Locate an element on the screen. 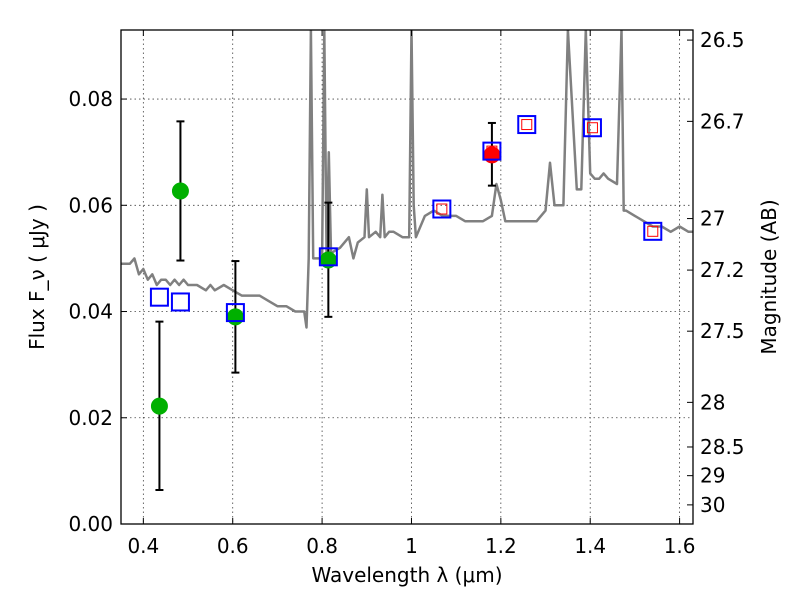  right-tick-label: 30 is located at coordinates (712, 505).